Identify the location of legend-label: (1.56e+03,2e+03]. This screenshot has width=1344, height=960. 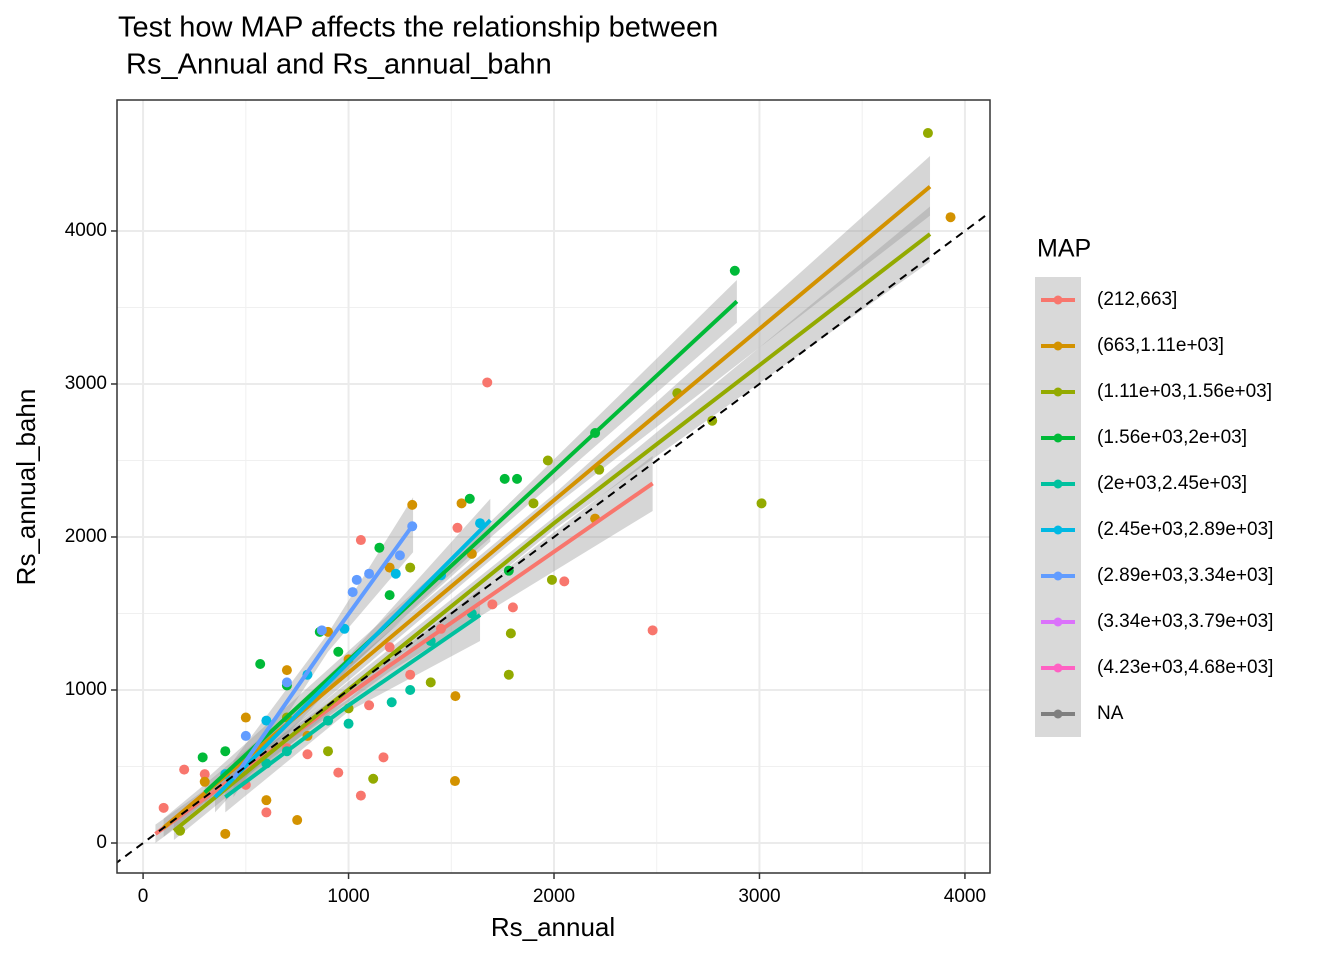
(1172, 437).